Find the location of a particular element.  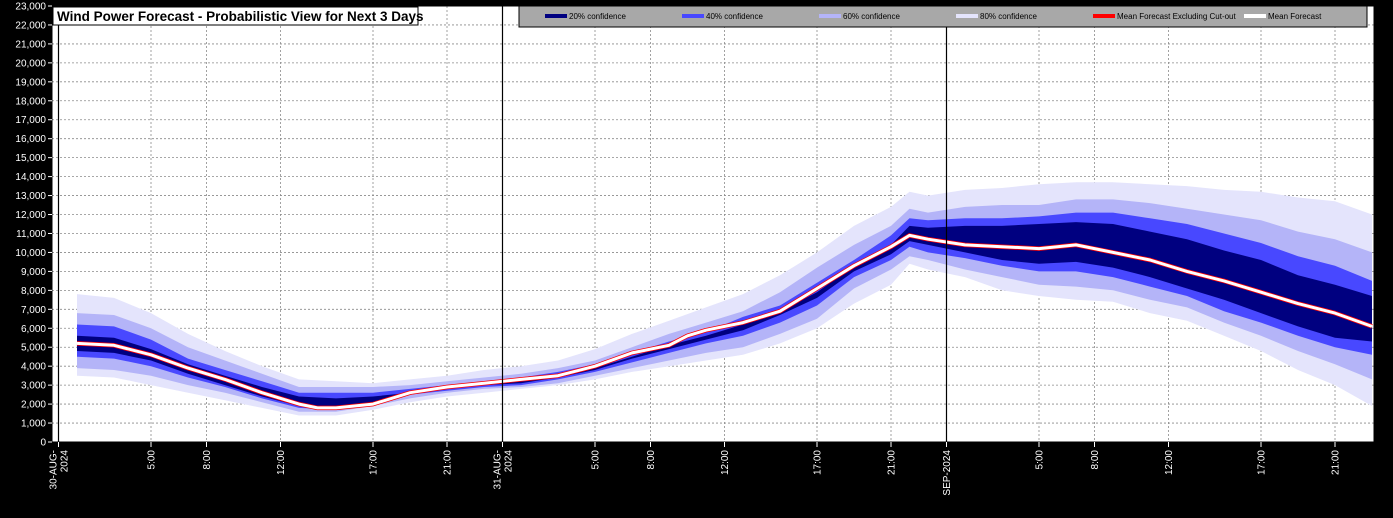

y-tick-label-2: 2,000 is located at coordinates (33, 405).